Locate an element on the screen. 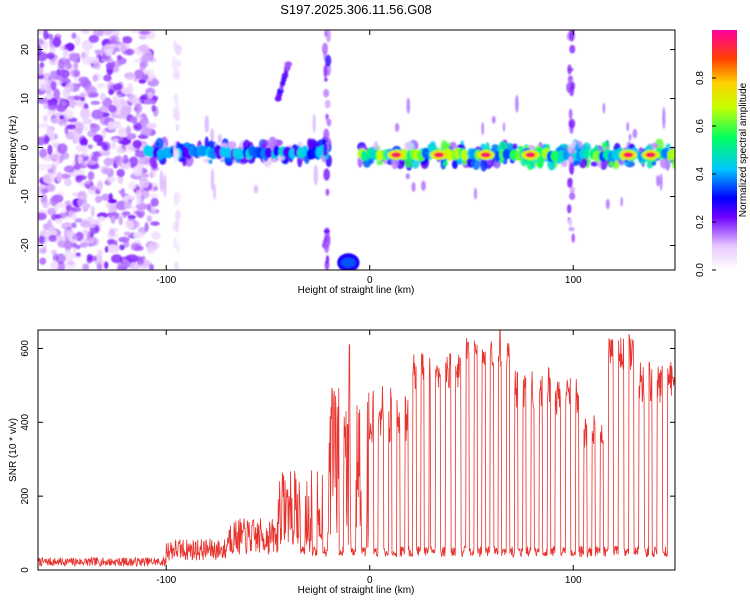 Image resolution: width=750 pixels, height=600 pixels. y-tick-label: 20 is located at coordinates (25, 50).